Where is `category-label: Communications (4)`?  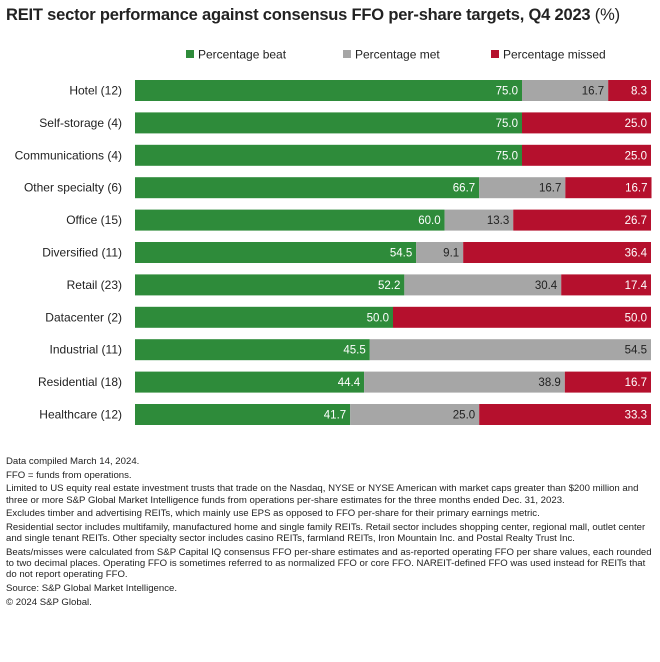 category-label: Communications (4) is located at coordinates (68, 155).